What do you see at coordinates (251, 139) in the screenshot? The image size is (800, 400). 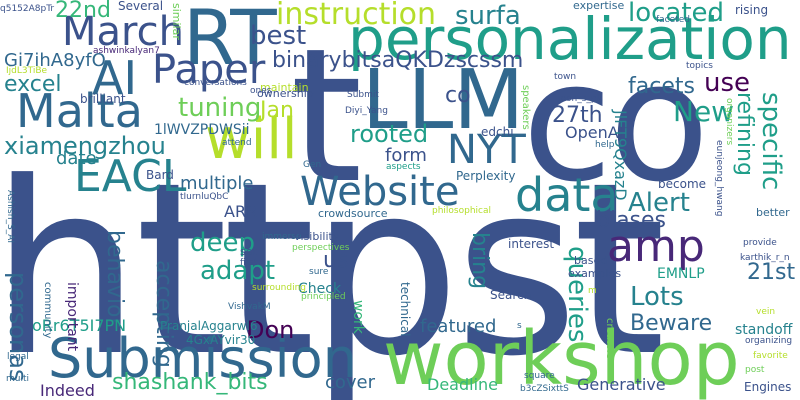 I see `word-will: will` at bounding box center [251, 139].